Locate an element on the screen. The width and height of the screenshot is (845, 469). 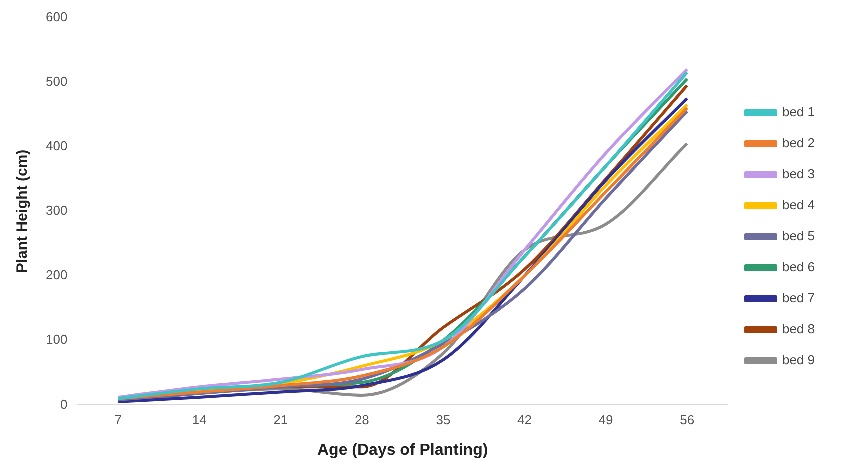
x-tick-label: 56 is located at coordinates (687, 420).